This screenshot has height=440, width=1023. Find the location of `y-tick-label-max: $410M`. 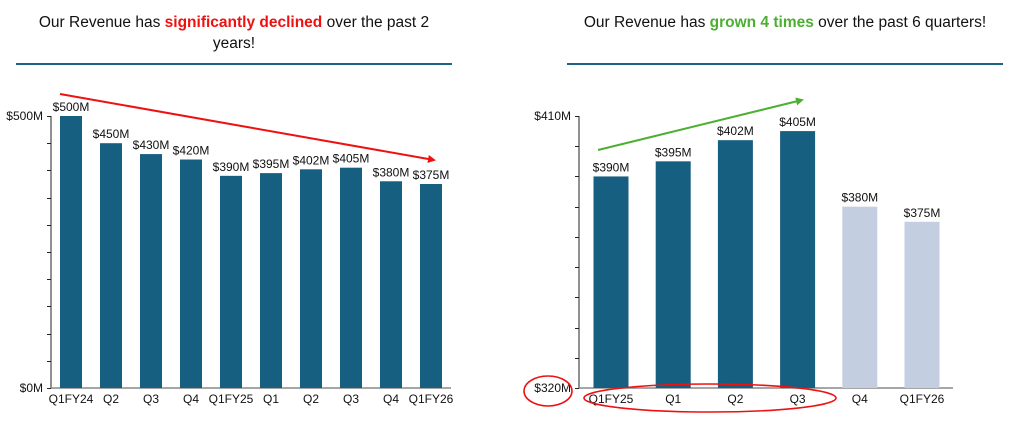

y-tick-label-max: $410M is located at coordinates (552, 116).